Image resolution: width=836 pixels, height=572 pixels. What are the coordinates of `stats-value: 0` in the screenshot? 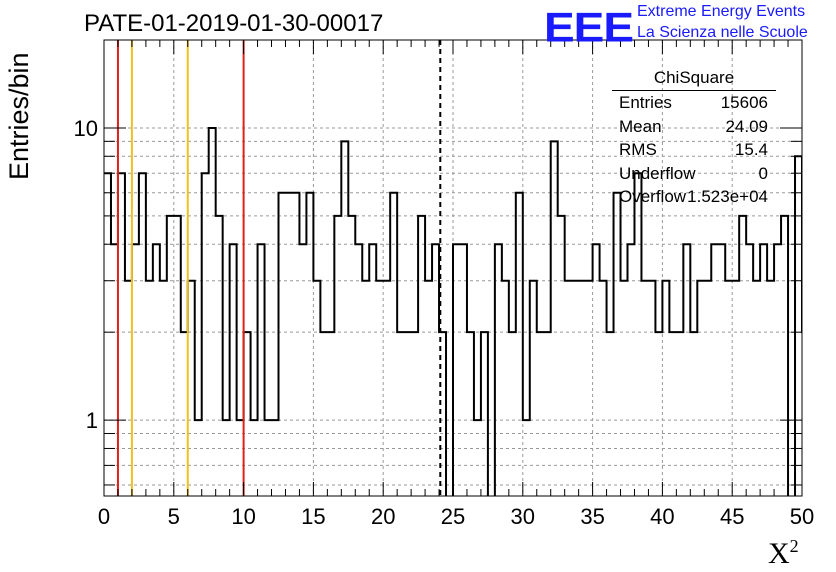 It's located at (763, 173).